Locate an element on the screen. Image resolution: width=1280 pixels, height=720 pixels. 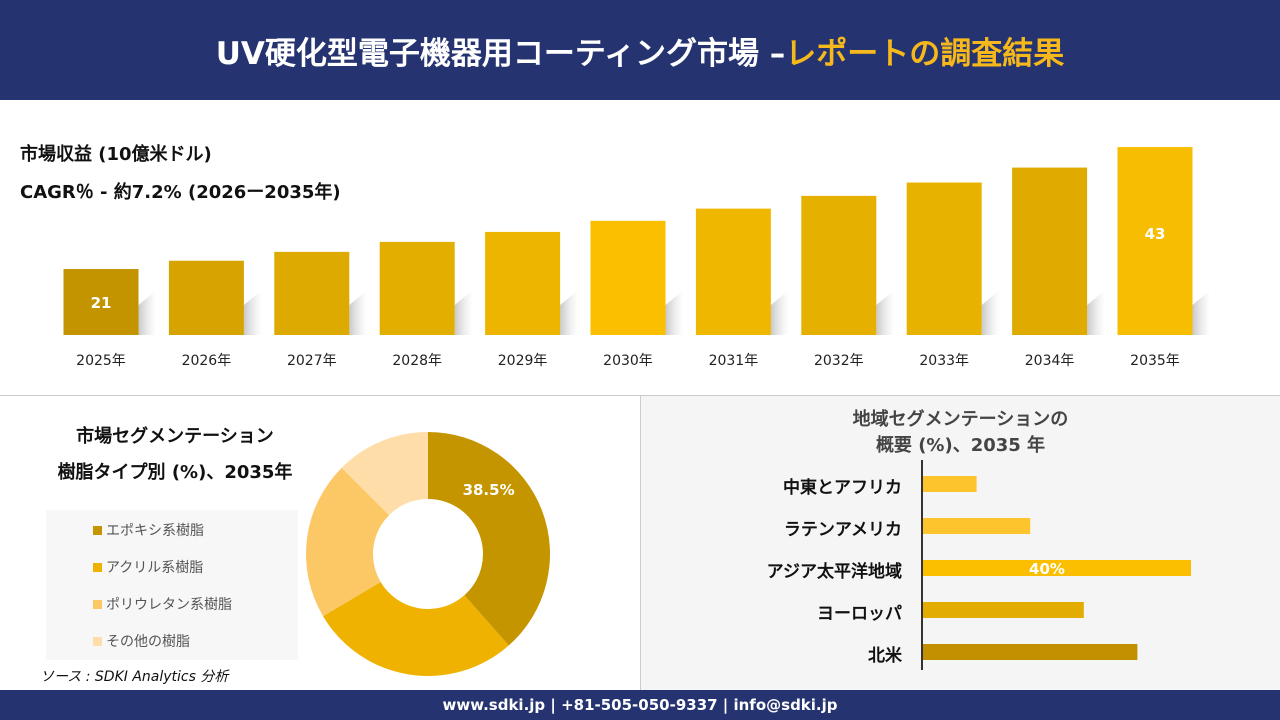
legend-label: エポキシ系樹脂 is located at coordinates (155, 531).